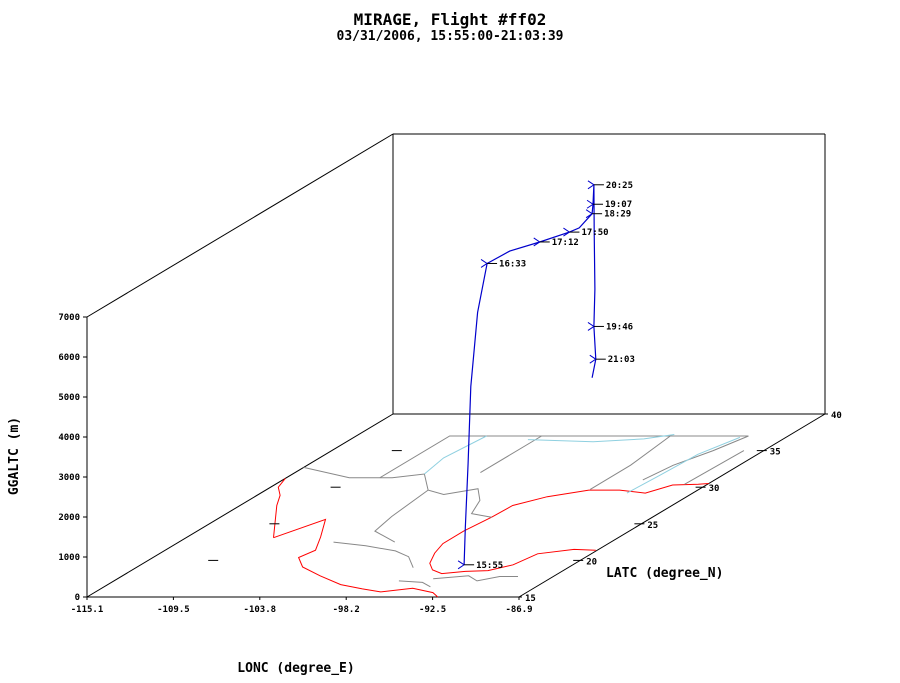  I want to click on coastline-gulf-mexico, so click(512, 545).